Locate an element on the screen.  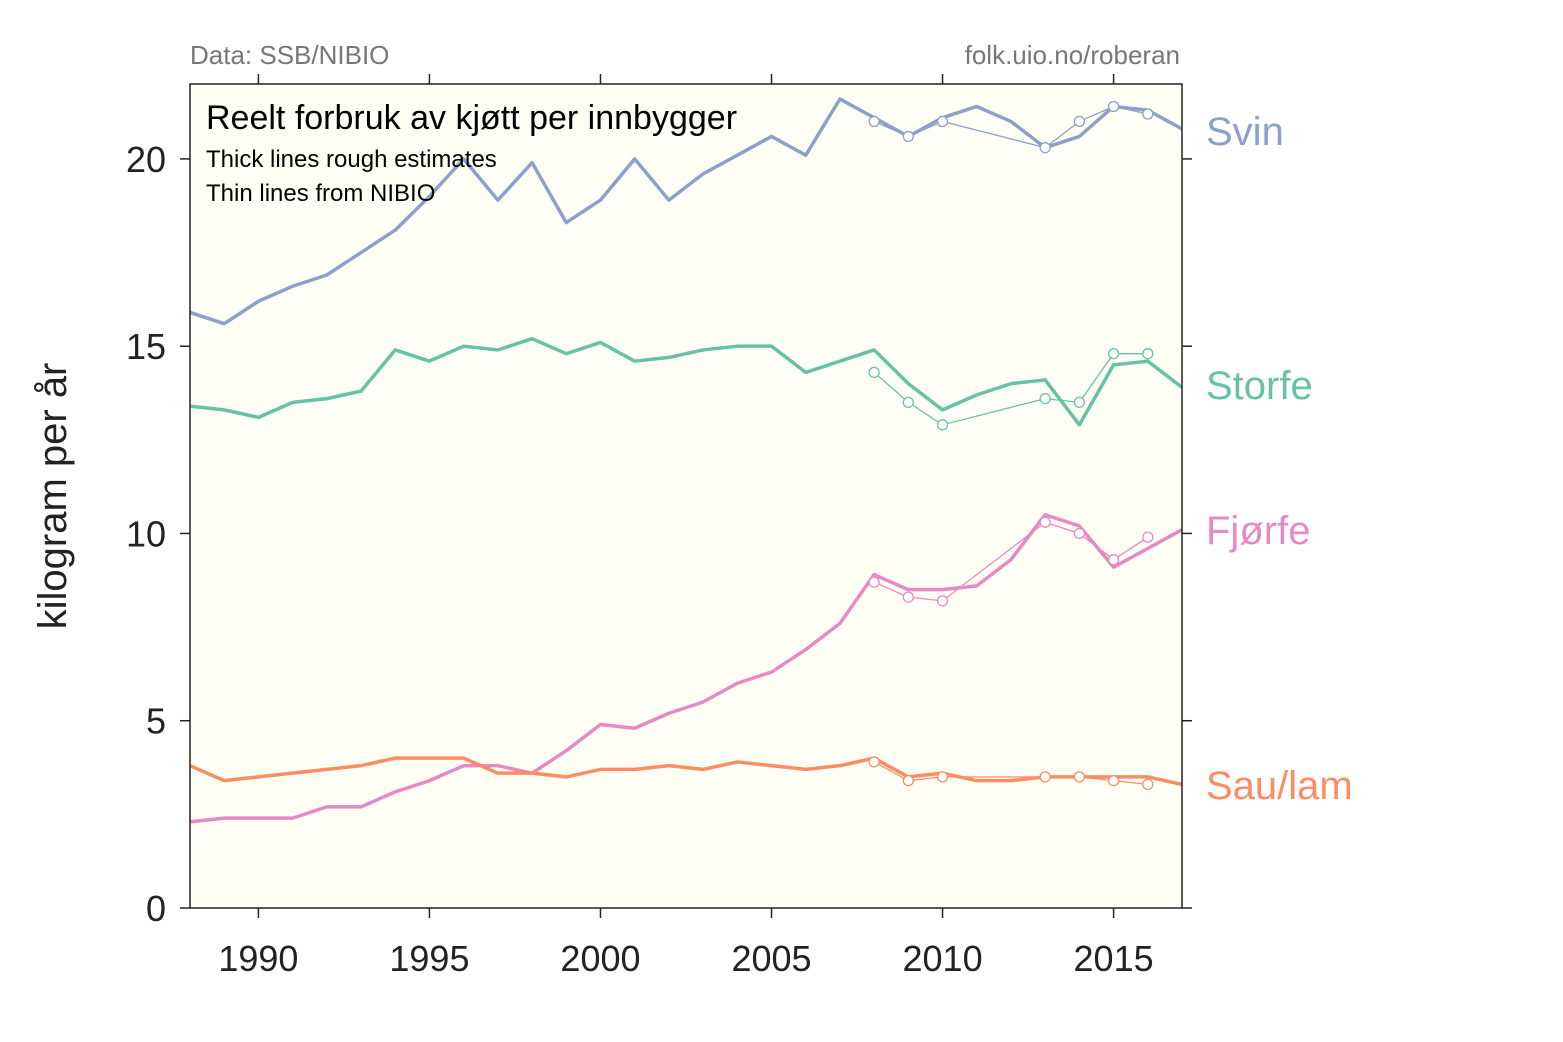
series-line-sau-lam-estimate is located at coordinates (686, 771).